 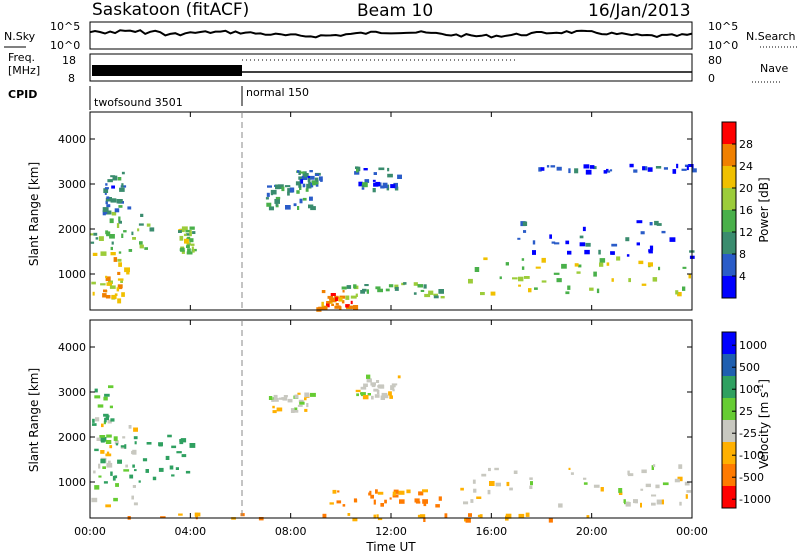 I want to click on power-colorbar-tick-label: 16, so click(x=746, y=210).